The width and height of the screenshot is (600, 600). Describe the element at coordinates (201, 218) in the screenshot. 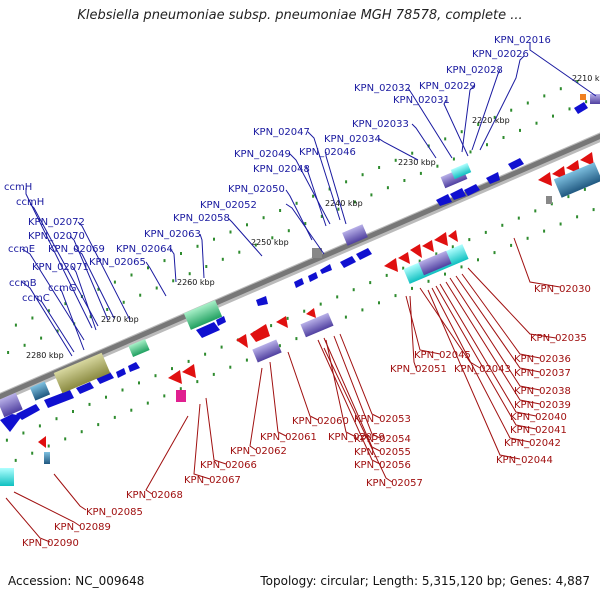

I see `gene-label: KPN_02058` at that location.